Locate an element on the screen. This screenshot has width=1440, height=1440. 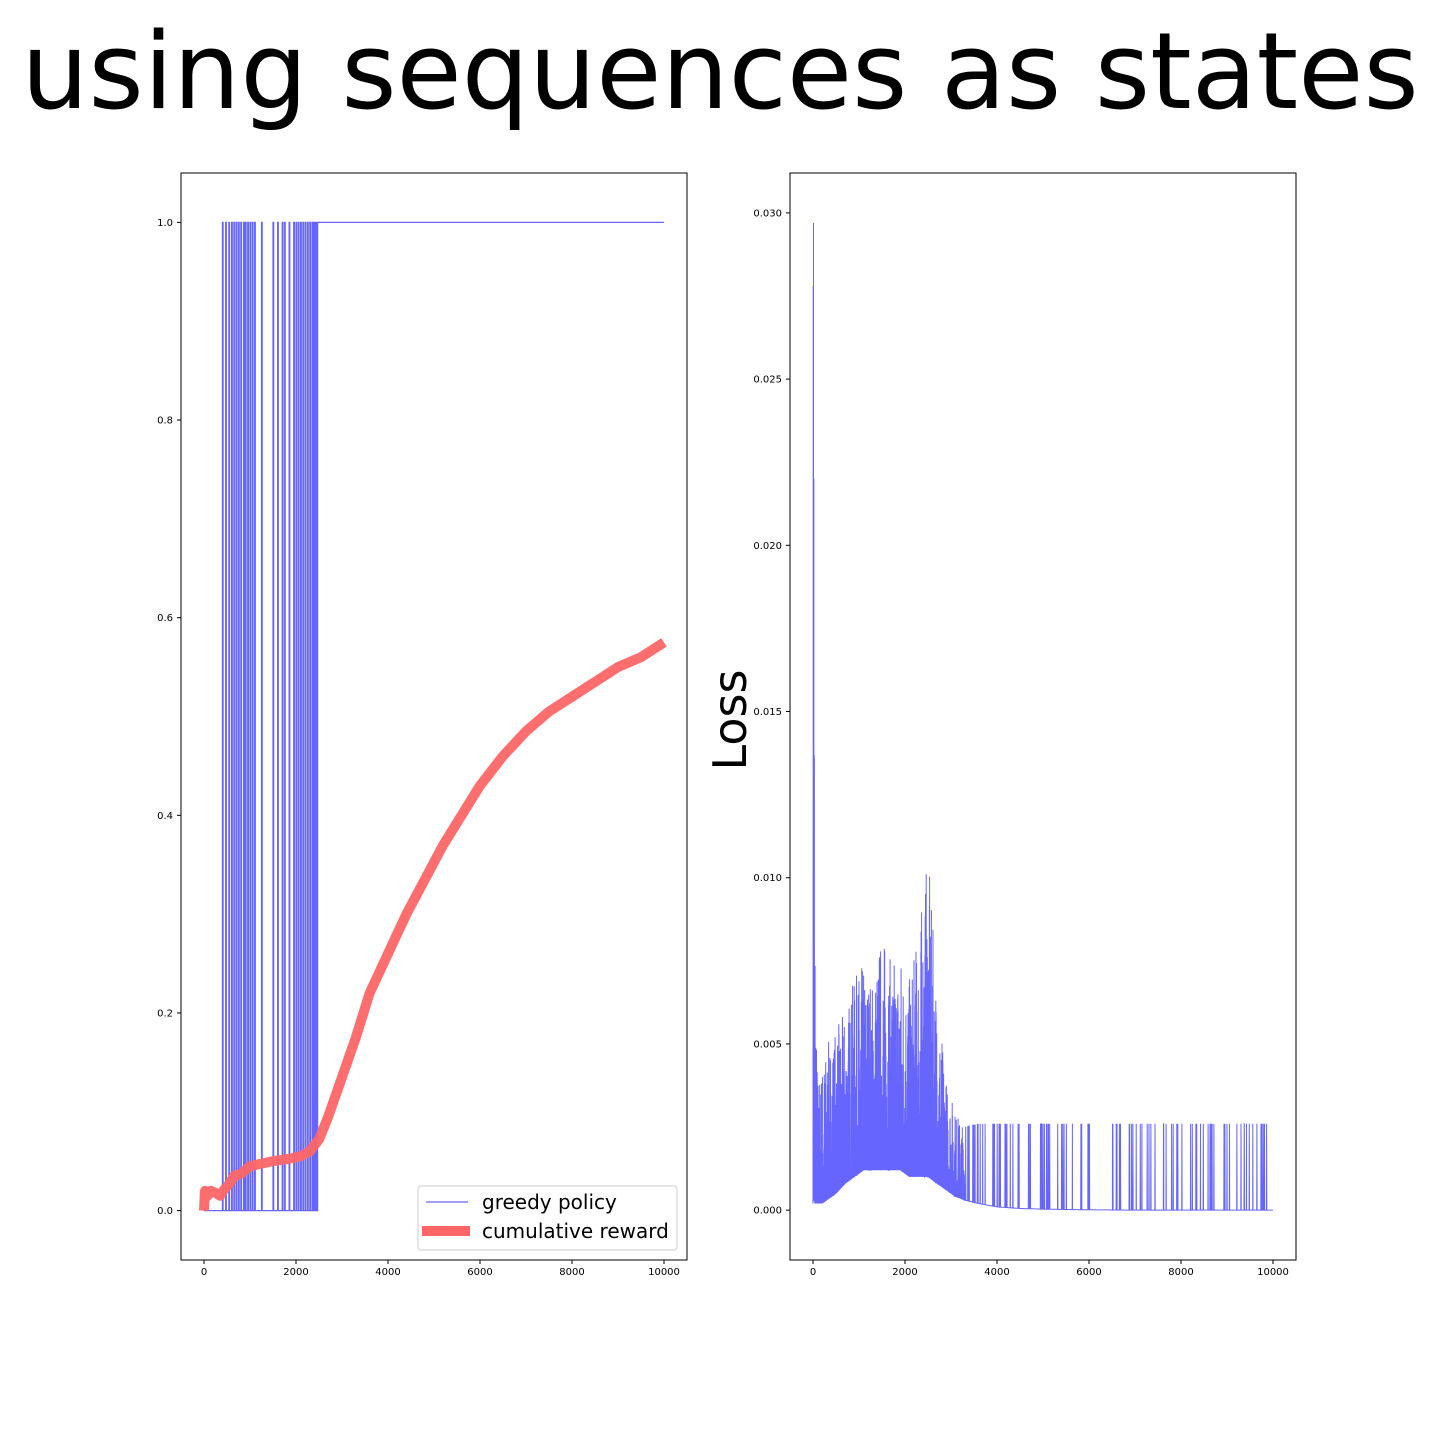
y-tick-label: 0.8 is located at coordinates (165, 421).